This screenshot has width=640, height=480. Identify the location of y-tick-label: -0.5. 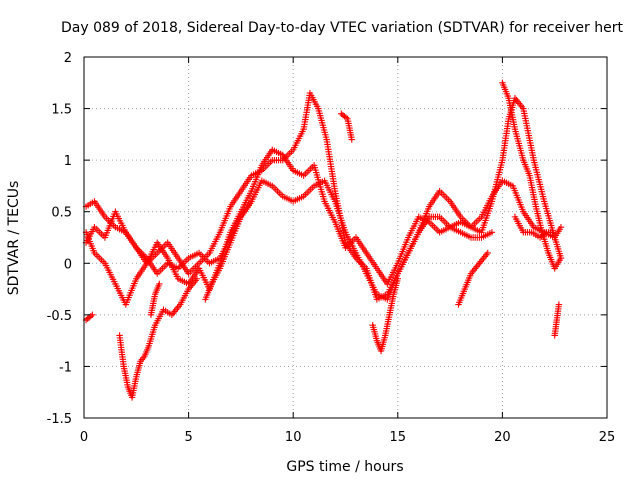
(59, 316).